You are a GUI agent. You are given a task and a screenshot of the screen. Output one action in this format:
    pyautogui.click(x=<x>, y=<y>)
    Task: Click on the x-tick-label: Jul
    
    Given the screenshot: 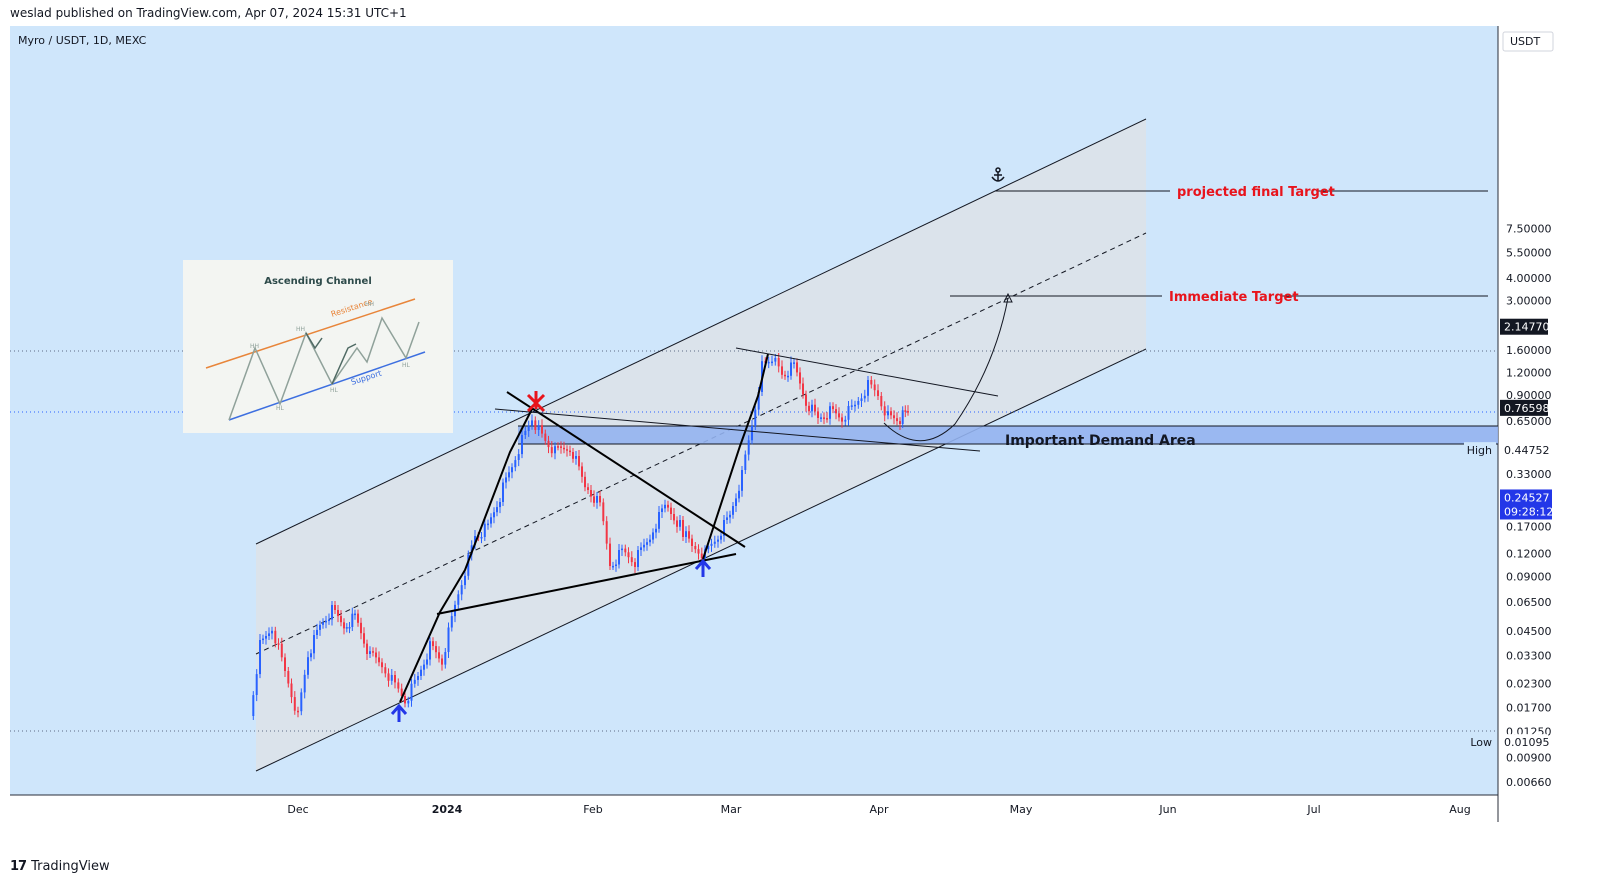 What is the action you would take?
    pyautogui.click(x=1313, y=809)
    